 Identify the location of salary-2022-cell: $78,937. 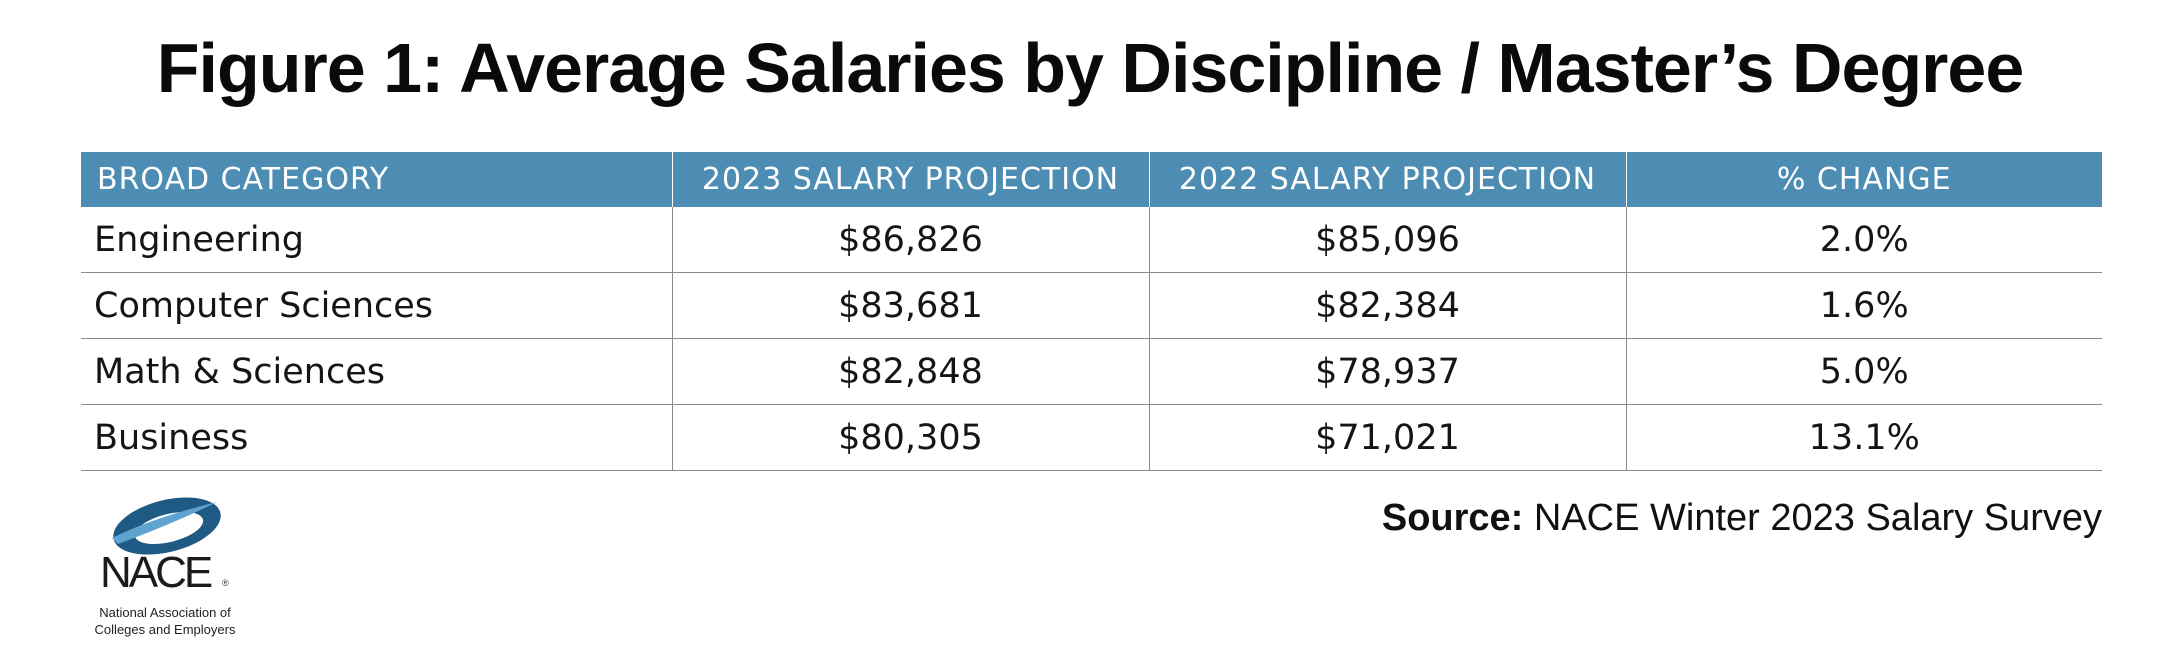
(1388, 371).